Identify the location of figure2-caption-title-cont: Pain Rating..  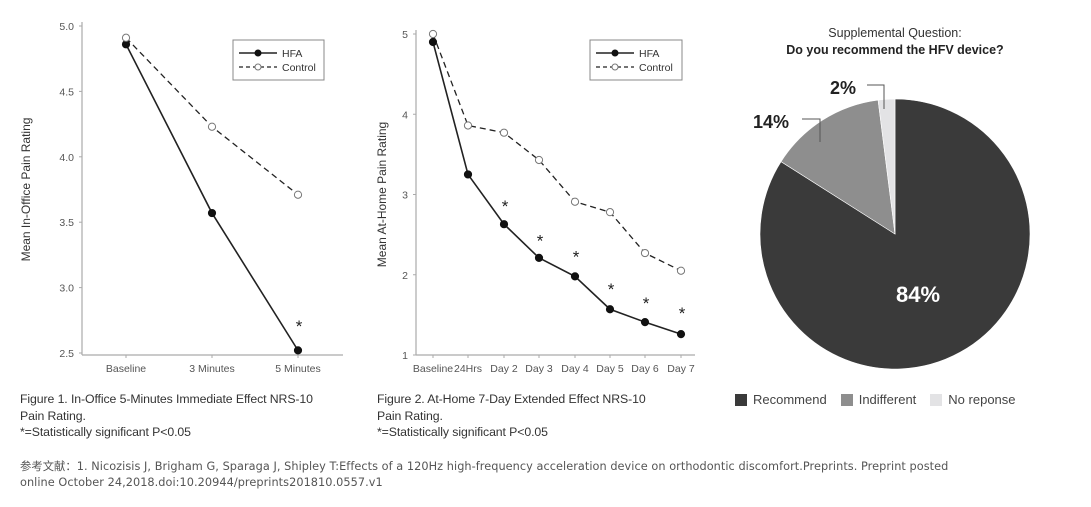
(410, 415).